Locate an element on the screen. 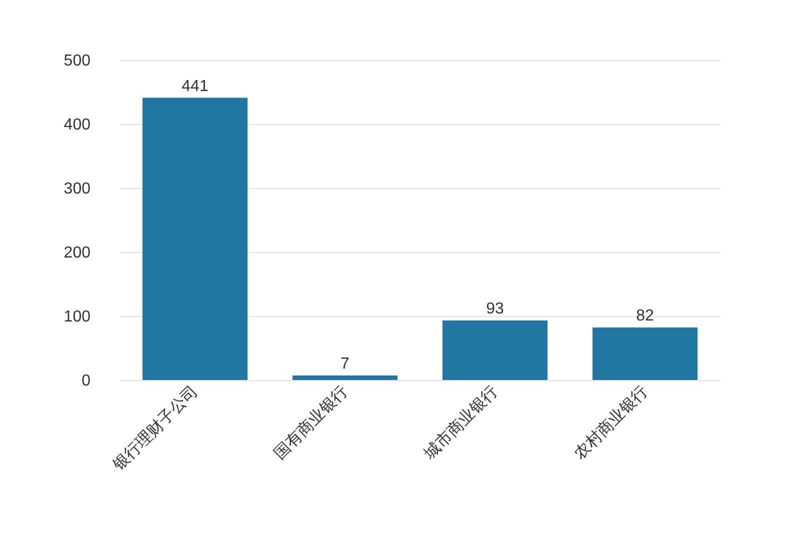 The image size is (800, 560). y-tick-label: 500 is located at coordinates (77, 61).